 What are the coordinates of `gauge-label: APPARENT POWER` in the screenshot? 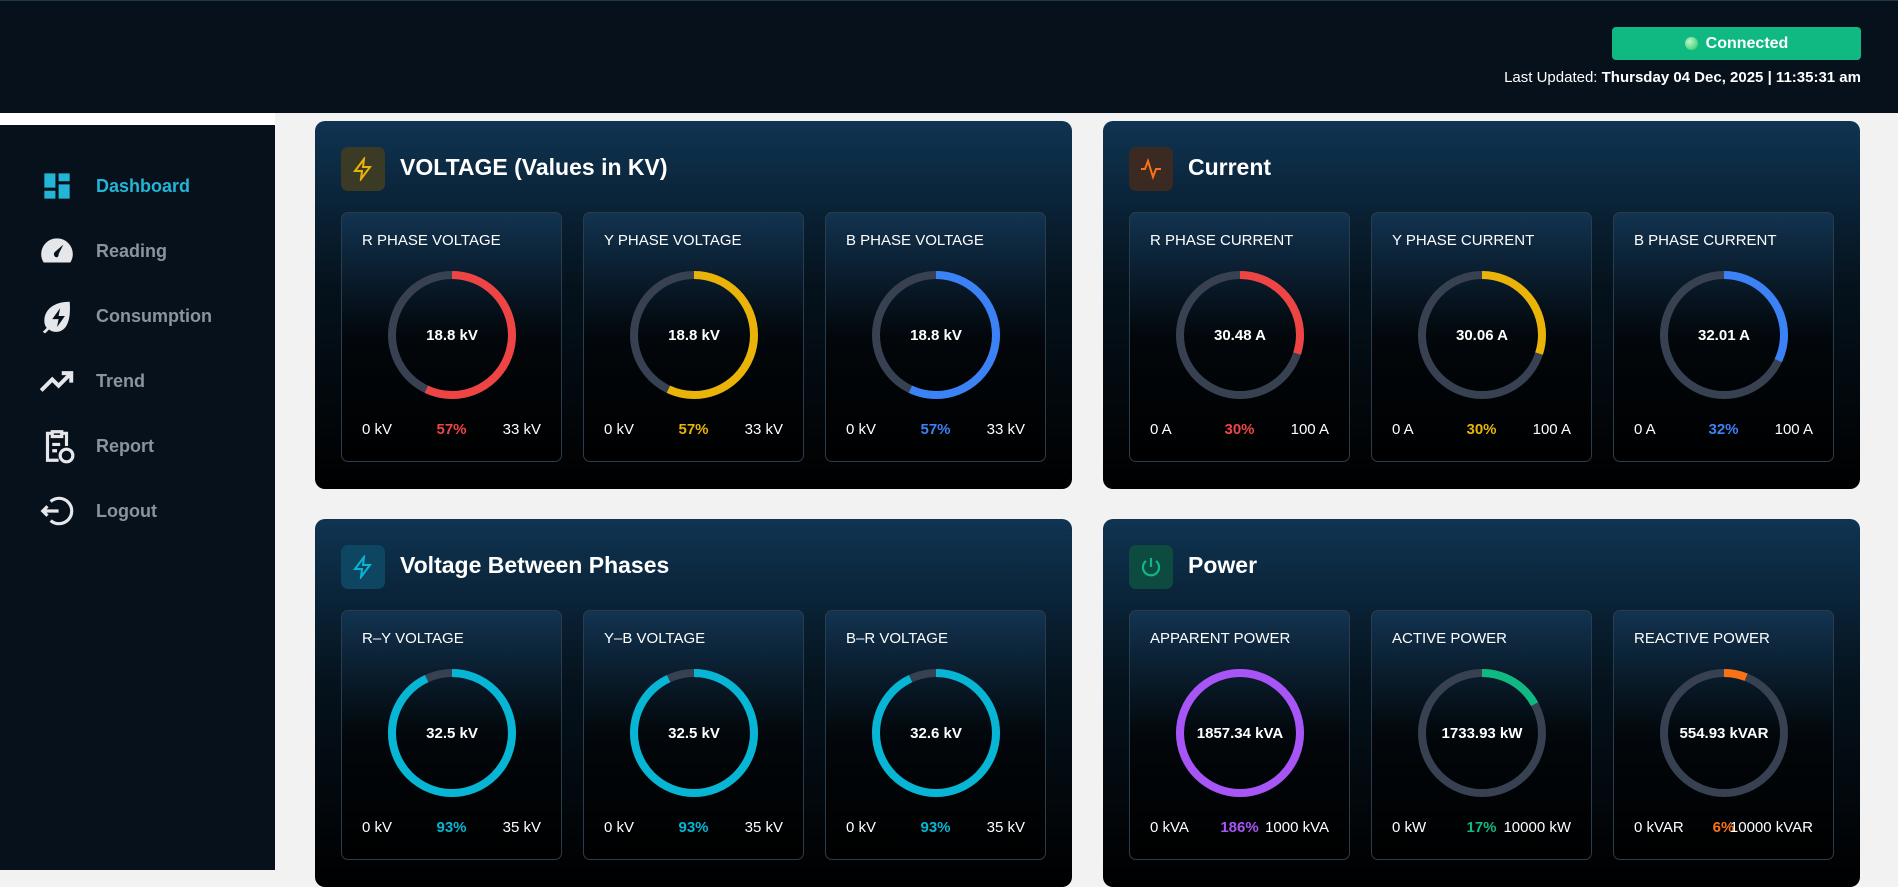 It's located at (1220, 638).